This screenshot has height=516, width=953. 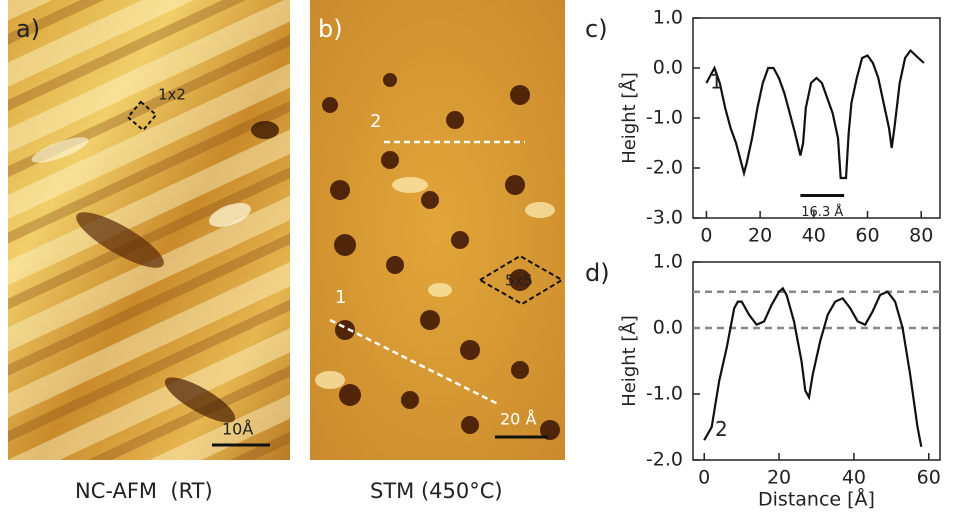 What do you see at coordinates (144, 491) in the screenshot?
I see `caption: NC-AFM (RT)` at bounding box center [144, 491].